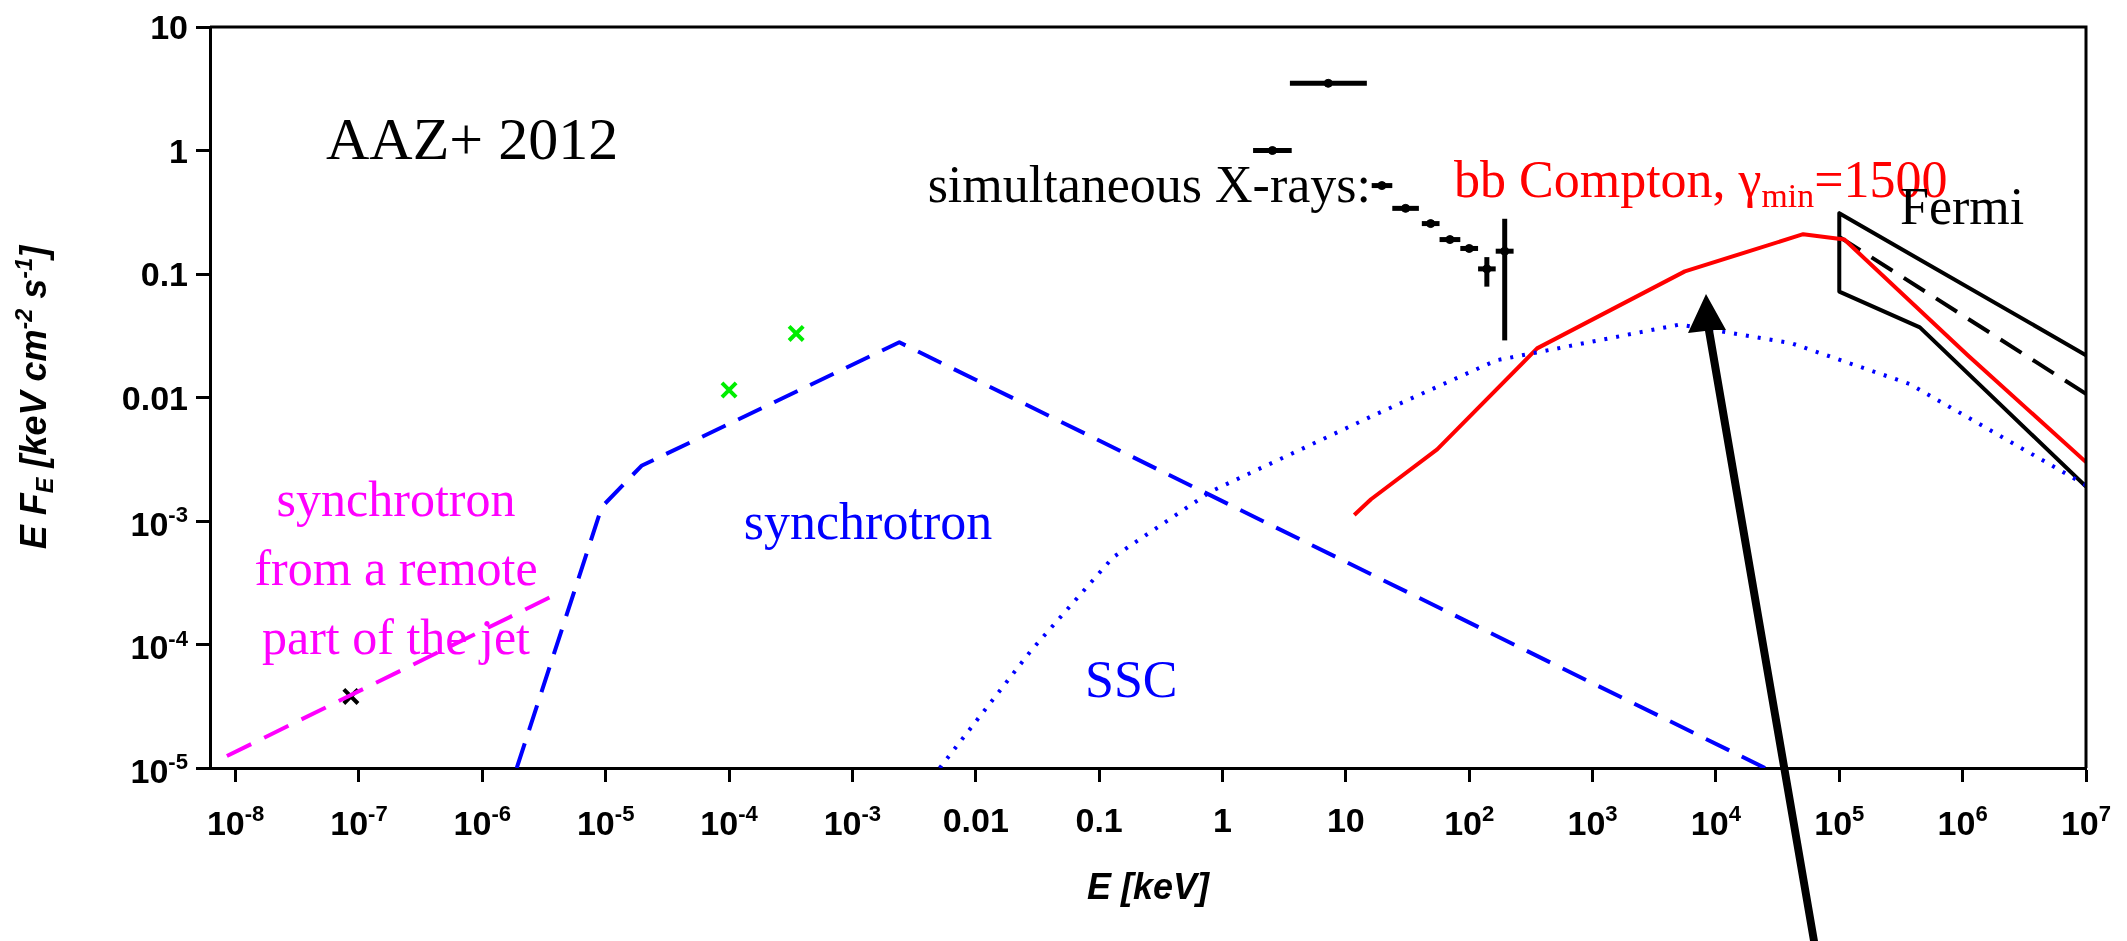 The height and width of the screenshot is (941, 2127). Describe the element at coordinates (169, 27) in the screenshot. I see `y-tick-label: 10` at that location.